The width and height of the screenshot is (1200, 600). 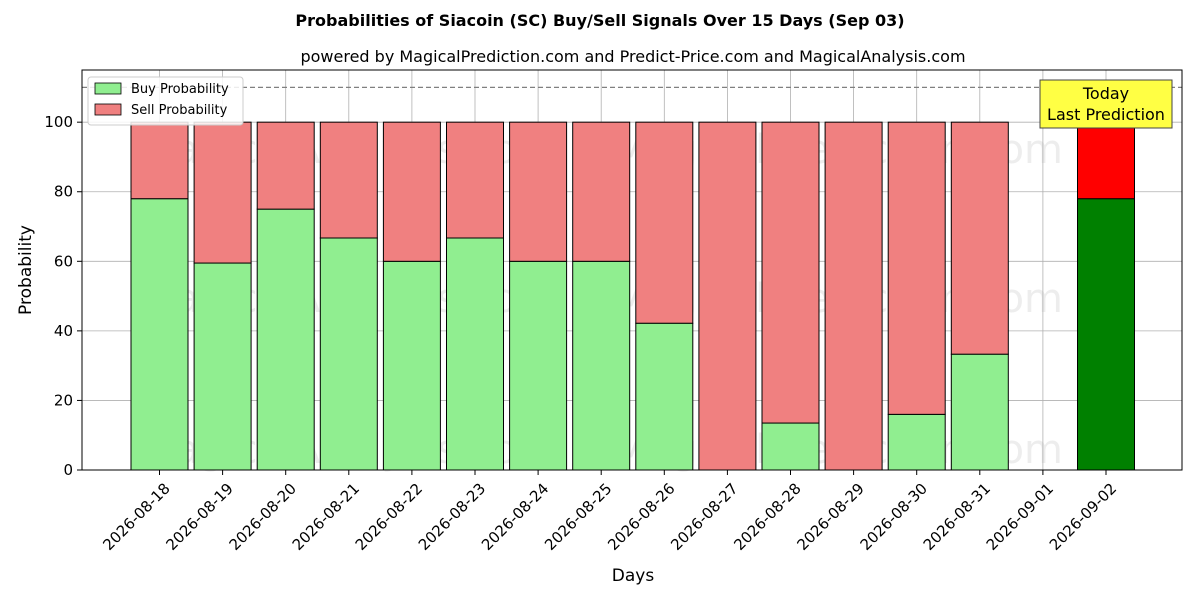 I want to click on legend-swatch-buy, so click(x=108, y=88).